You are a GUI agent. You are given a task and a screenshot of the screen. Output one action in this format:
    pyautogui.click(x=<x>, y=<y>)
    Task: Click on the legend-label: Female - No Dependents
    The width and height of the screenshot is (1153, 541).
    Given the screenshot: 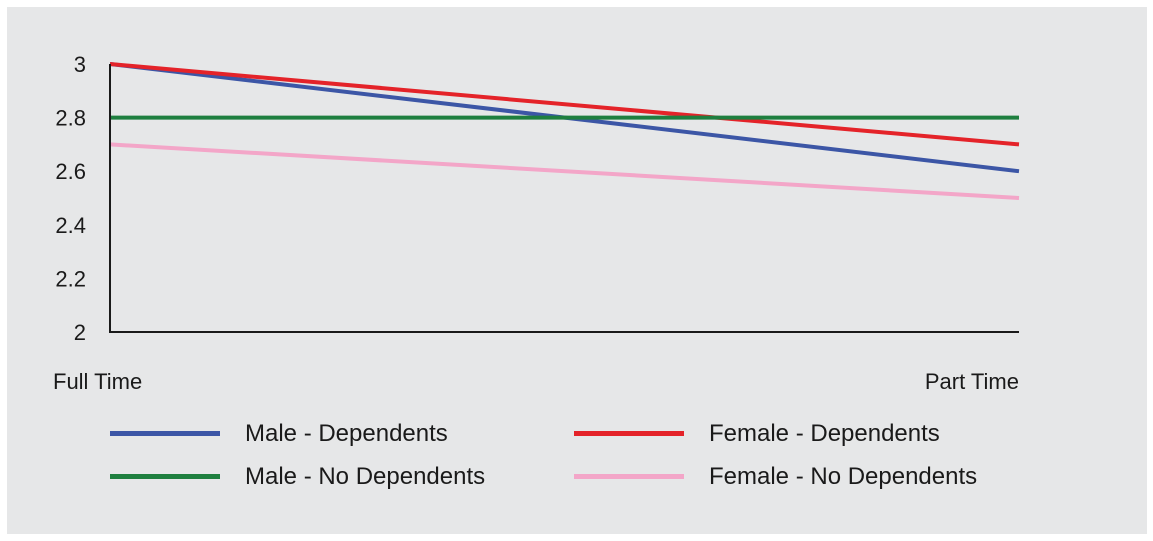 What is the action you would take?
    pyautogui.click(x=843, y=476)
    